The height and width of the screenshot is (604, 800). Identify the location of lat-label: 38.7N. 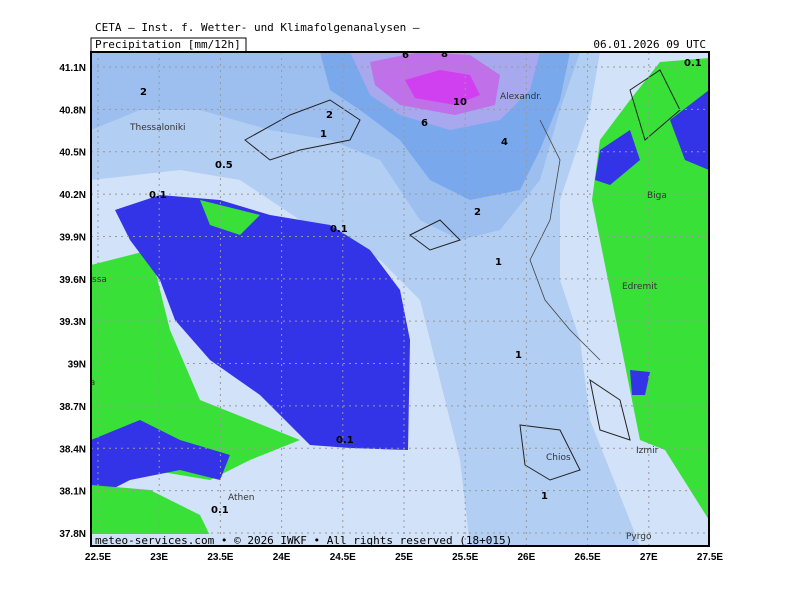
(72, 407).